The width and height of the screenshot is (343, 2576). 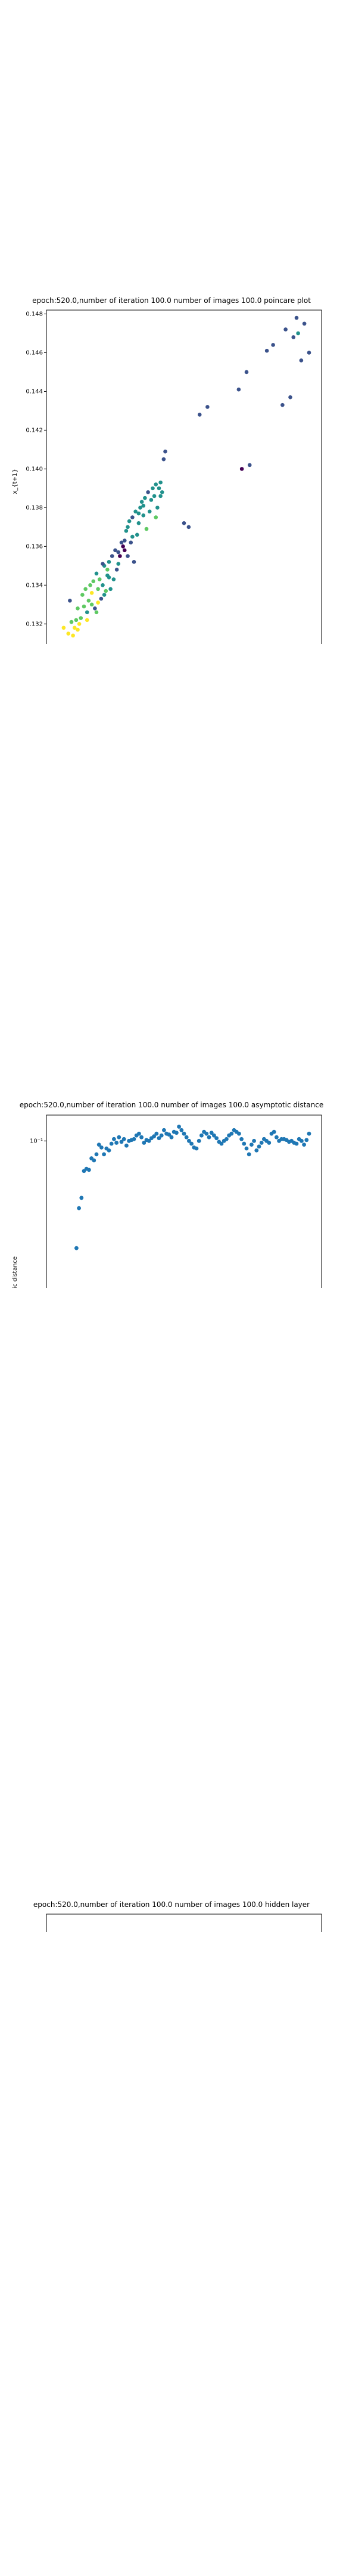 I want to click on y-tick-label: 10⁻¹, so click(x=37, y=1141).